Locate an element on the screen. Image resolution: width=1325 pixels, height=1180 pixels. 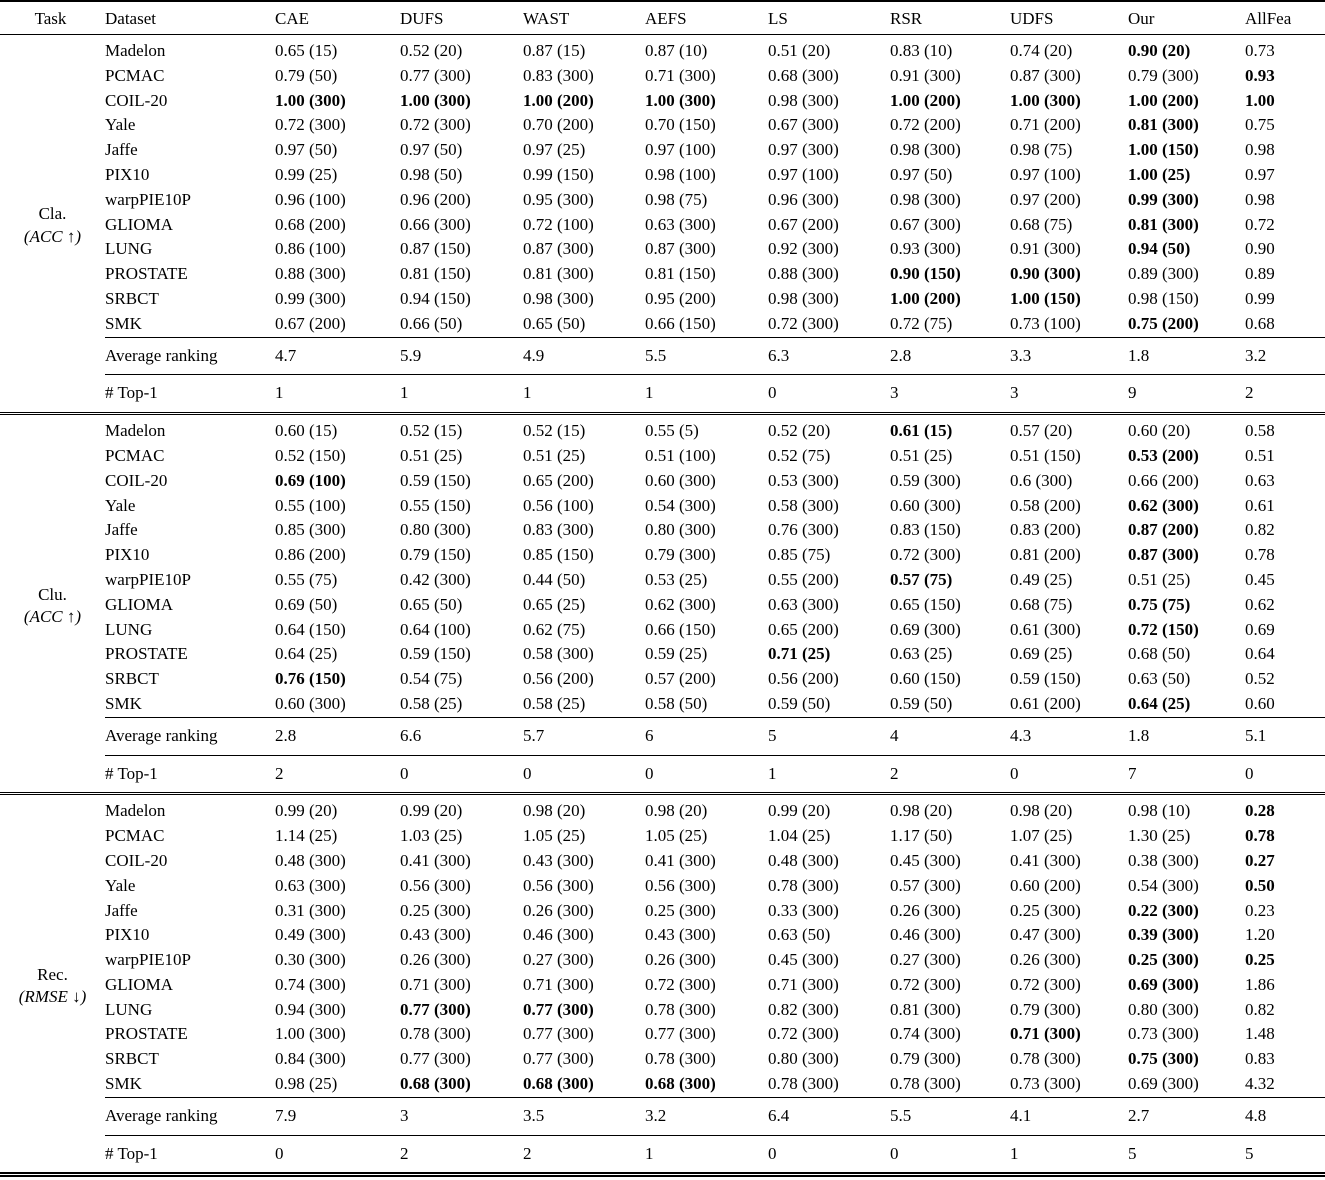
result-cell: 0.79 (300) is located at coordinates (1163, 75).